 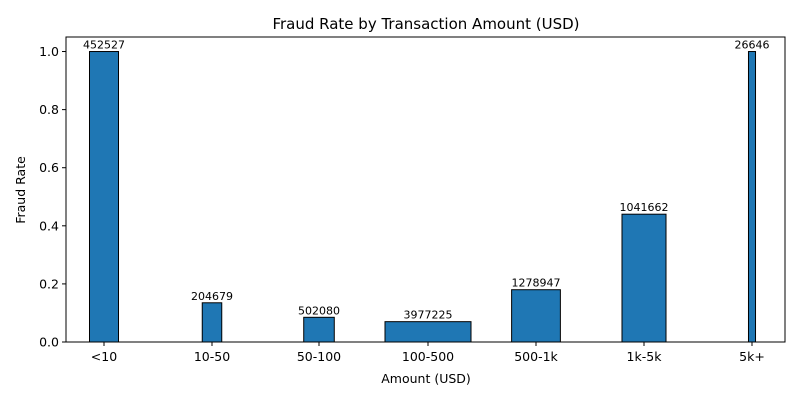 I want to click on y-tick-label-0: 0.0, so click(x=49, y=342).